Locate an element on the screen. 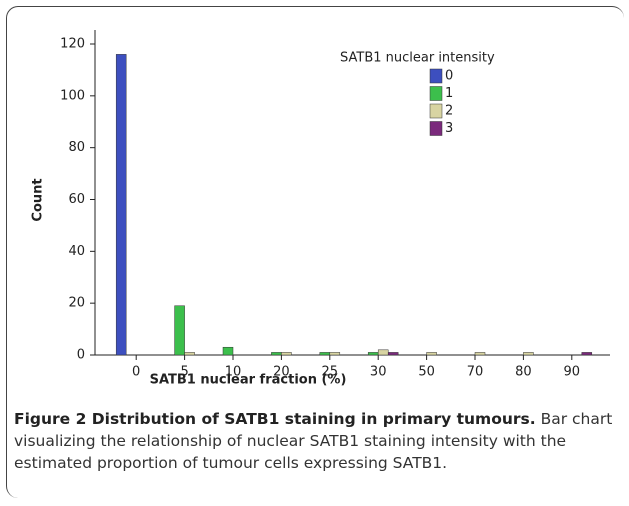  x-tick-label: 25 is located at coordinates (330, 372).